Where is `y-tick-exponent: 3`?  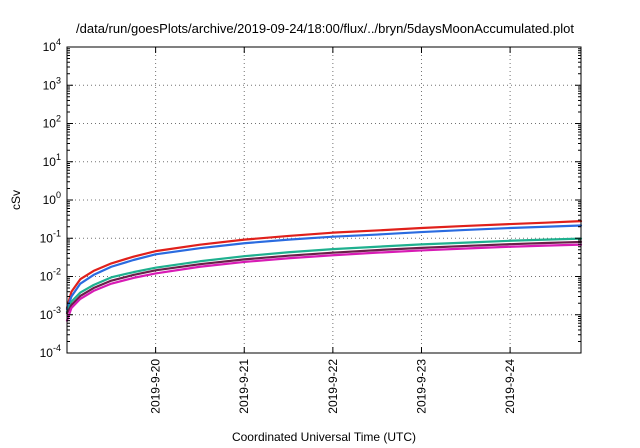 y-tick-exponent: 3 is located at coordinates (58, 80).